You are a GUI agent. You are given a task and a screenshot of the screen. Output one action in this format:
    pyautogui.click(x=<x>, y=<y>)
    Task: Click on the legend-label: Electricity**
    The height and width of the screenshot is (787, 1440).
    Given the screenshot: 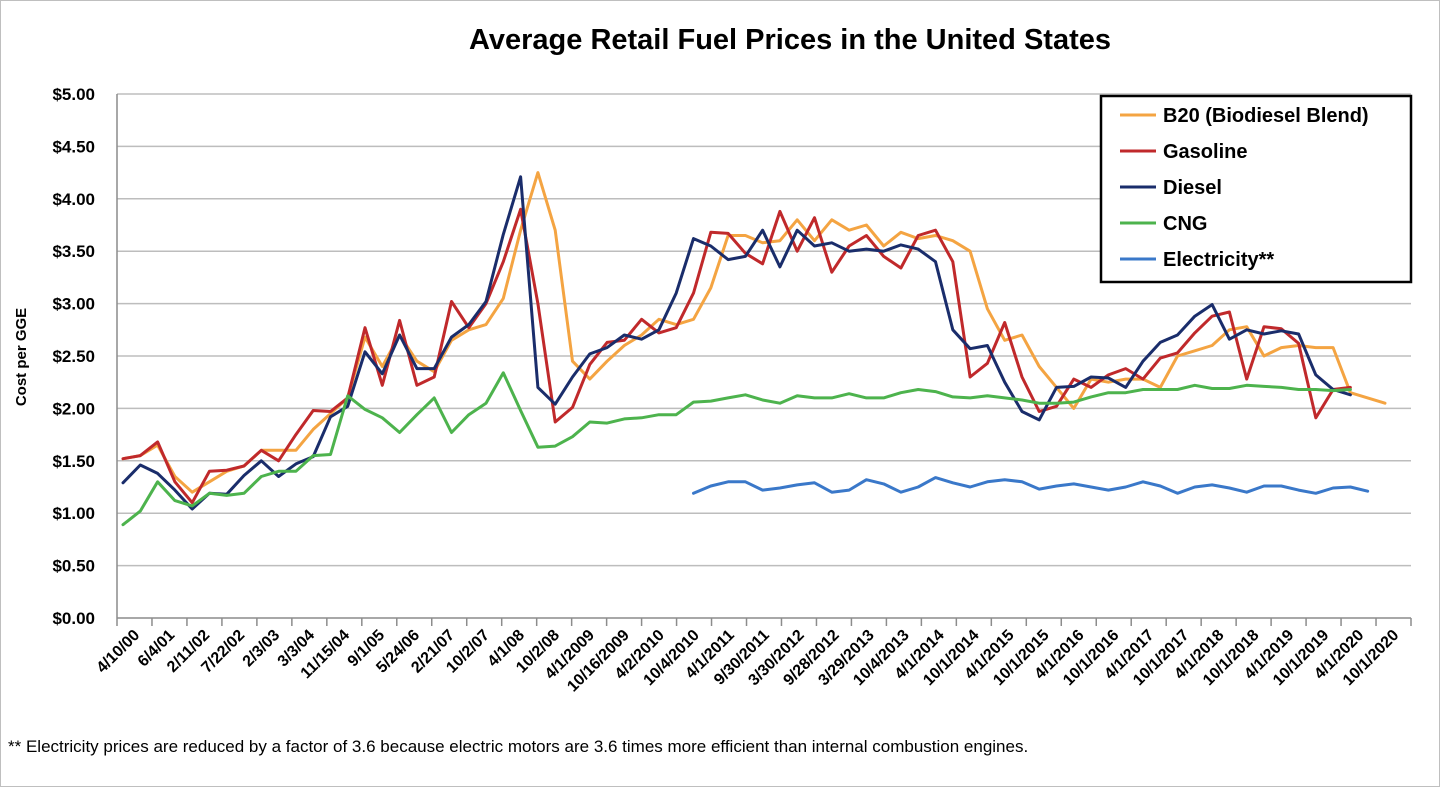 What is the action you would take?
    pyautogui.click(x=1218, y=260)
    